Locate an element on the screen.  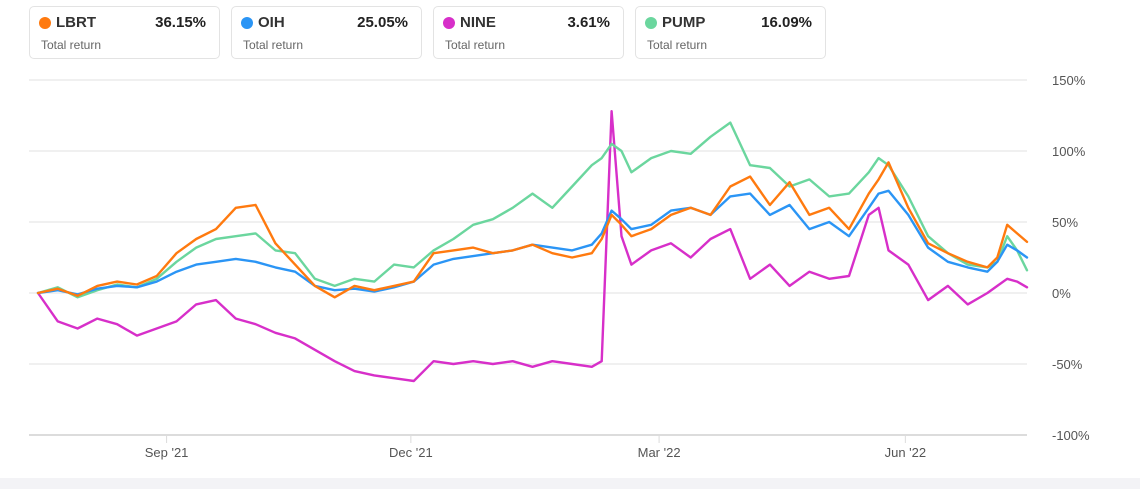
y-tick-label: 150% is located at coordinates (1069, 80).